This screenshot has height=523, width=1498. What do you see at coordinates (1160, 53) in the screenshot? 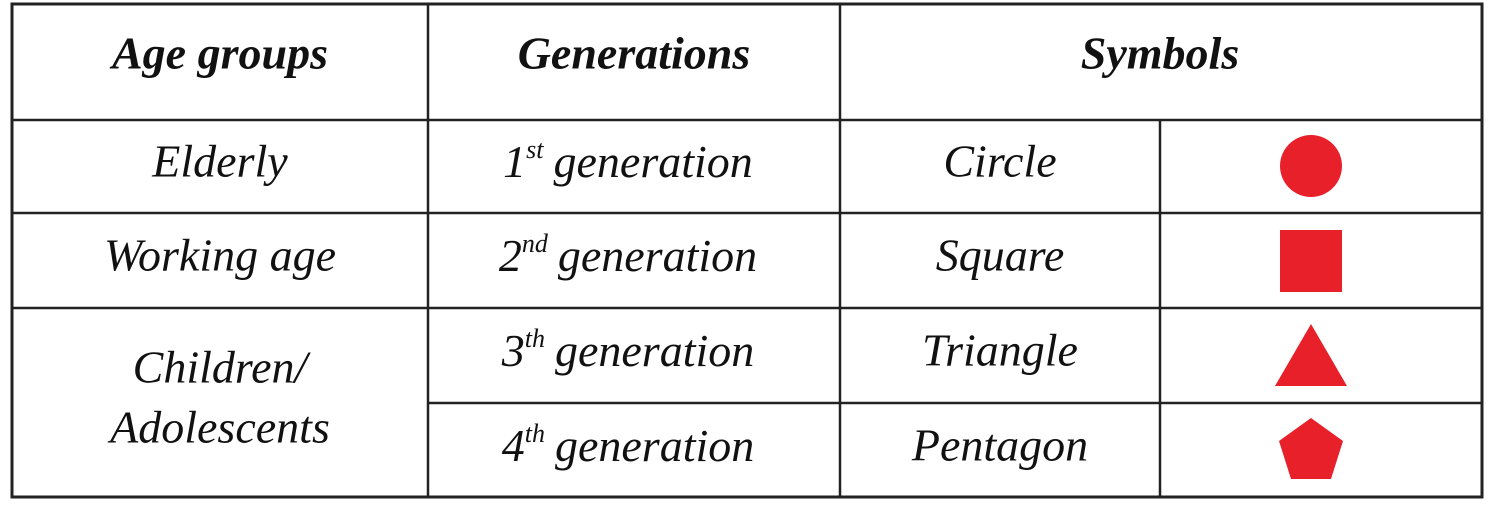
I see `header-cell: Symbols` at bounding box center [1160, 53].